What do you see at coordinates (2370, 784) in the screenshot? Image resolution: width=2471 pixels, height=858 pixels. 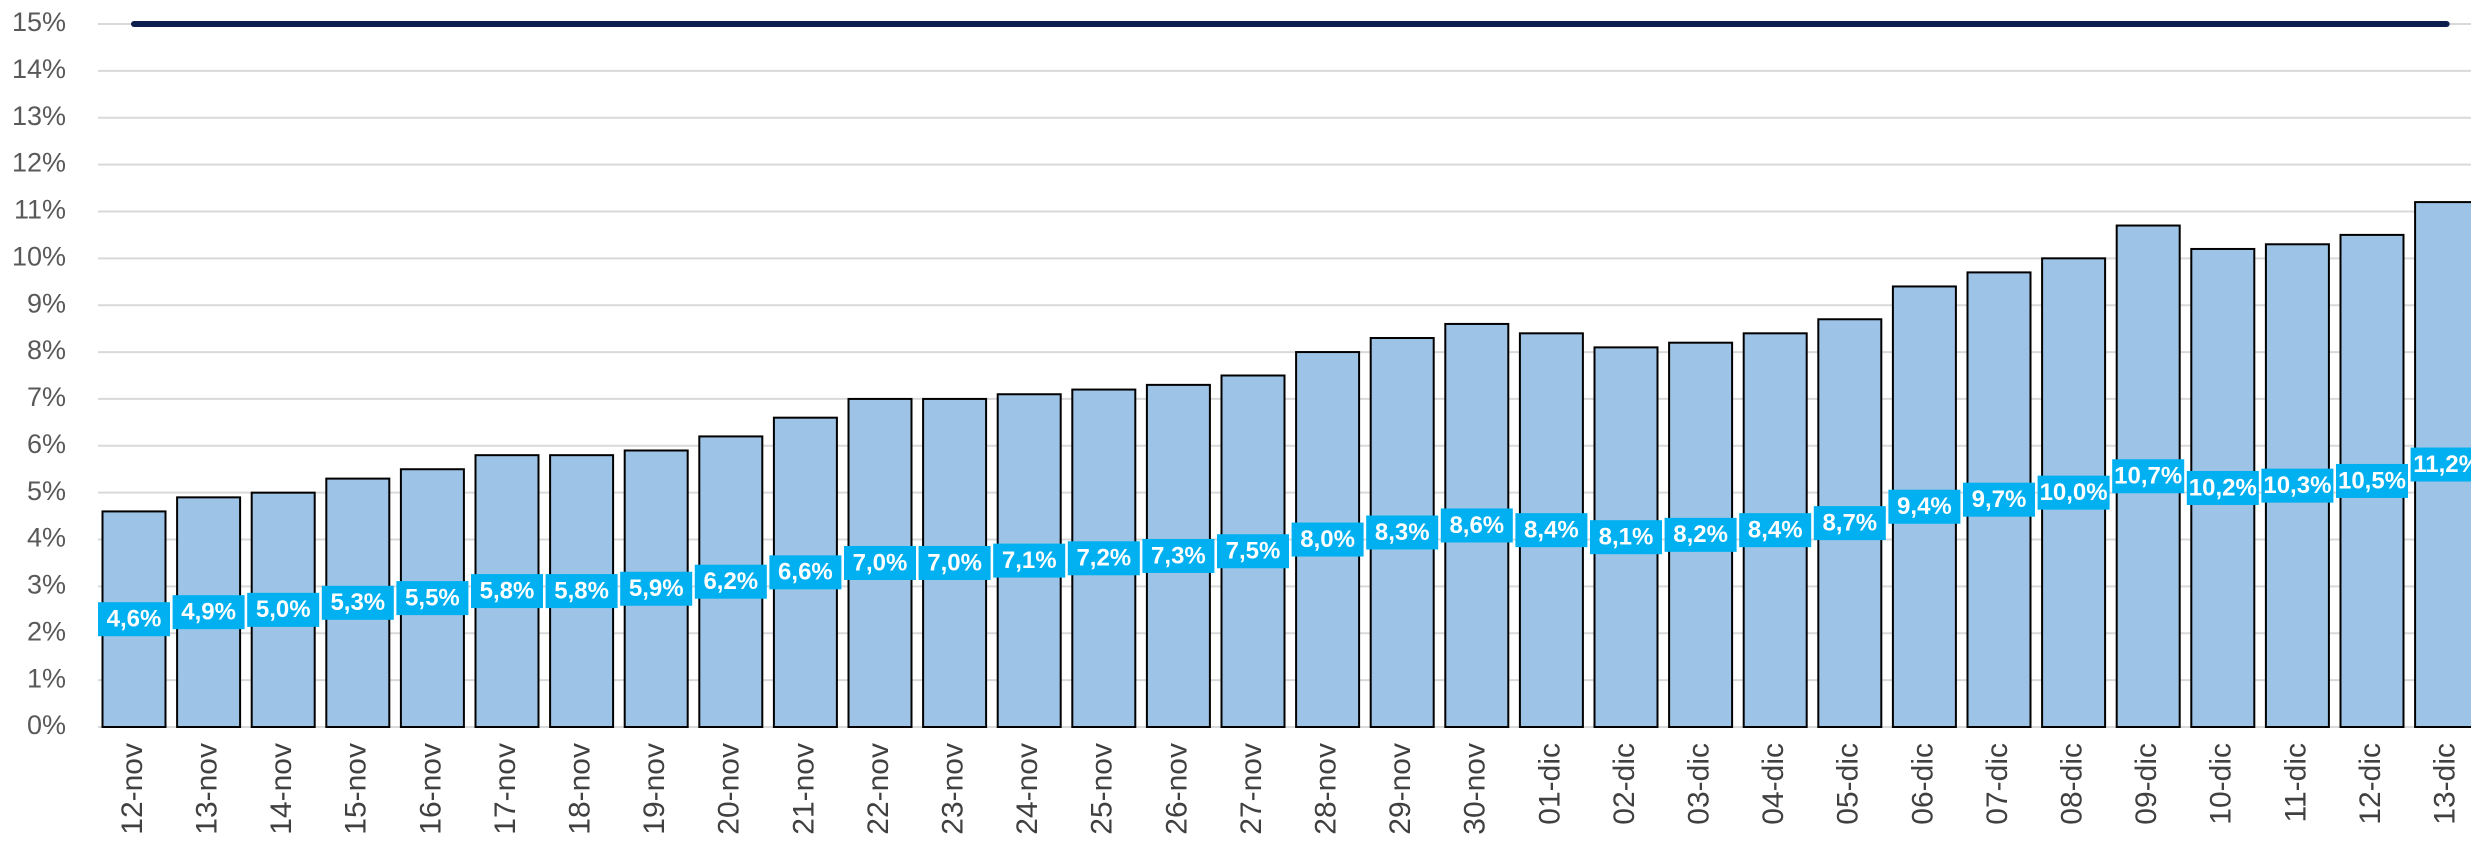 I see `x-tick-label: 12-dic` at bounding box center [2370, 784].